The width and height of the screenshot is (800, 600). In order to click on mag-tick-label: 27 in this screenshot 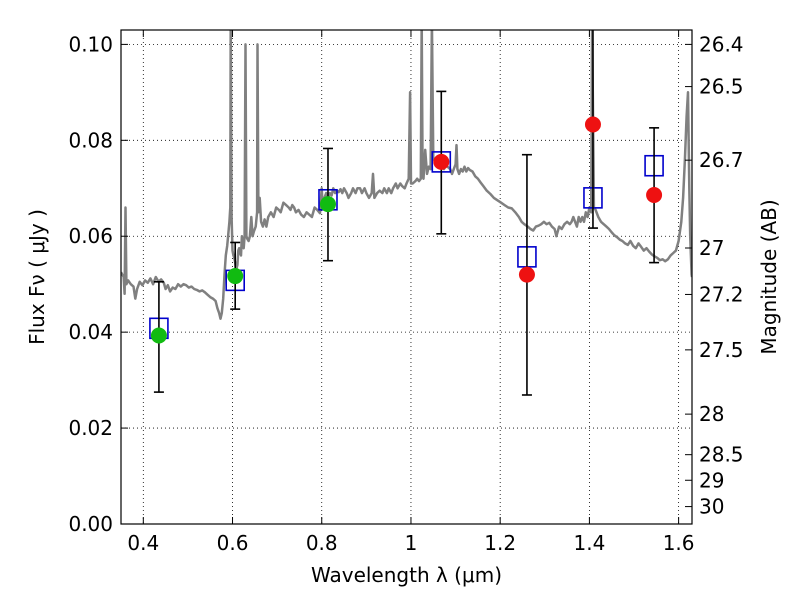, I will do `click(711, 248)`.